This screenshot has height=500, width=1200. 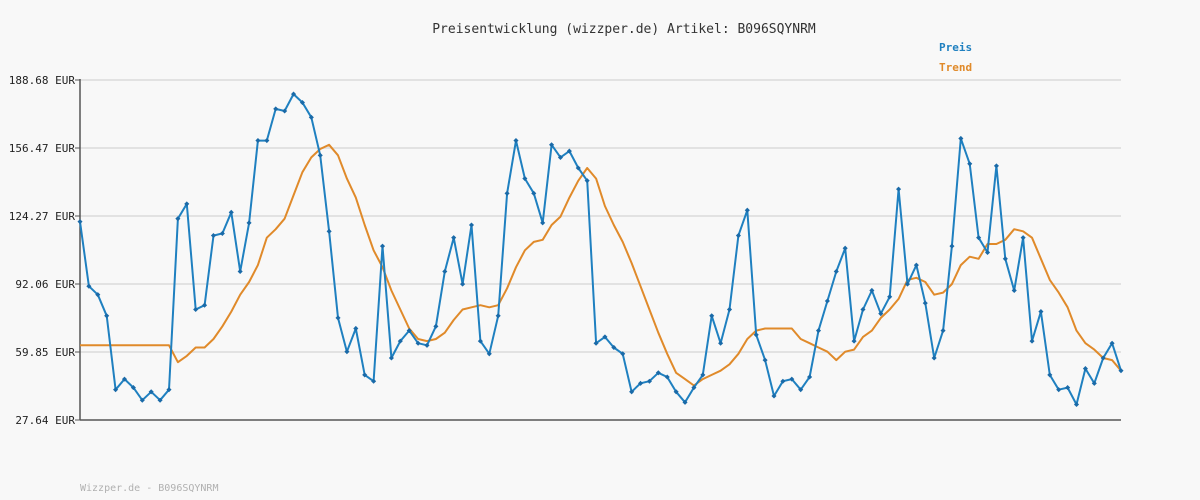 I want to click on y-tick-label: 124.27 EUR, so click(x=42, y=216).